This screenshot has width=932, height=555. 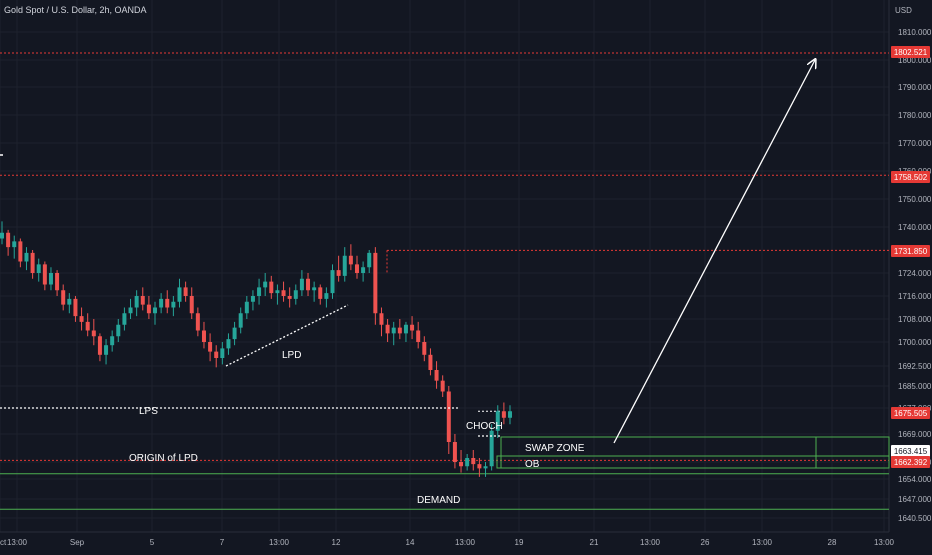 What do you see at coordinates (148, 411) in the screenshot?
I see `lps-label: LPS` at bounding box center [148, 411].